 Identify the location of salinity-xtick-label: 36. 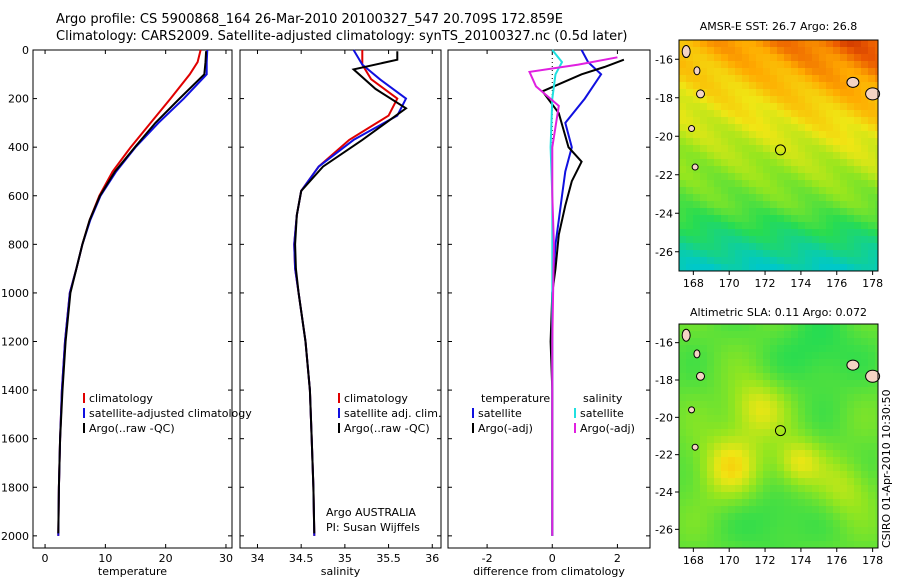
(432, 558).